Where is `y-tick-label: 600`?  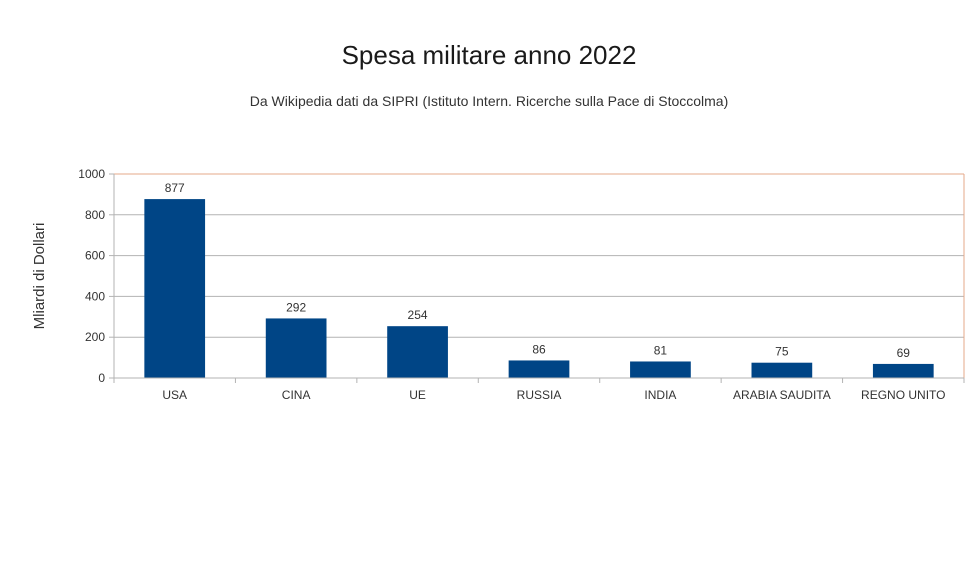
y-tick-label: 600 is located at coordinates (95, 256).